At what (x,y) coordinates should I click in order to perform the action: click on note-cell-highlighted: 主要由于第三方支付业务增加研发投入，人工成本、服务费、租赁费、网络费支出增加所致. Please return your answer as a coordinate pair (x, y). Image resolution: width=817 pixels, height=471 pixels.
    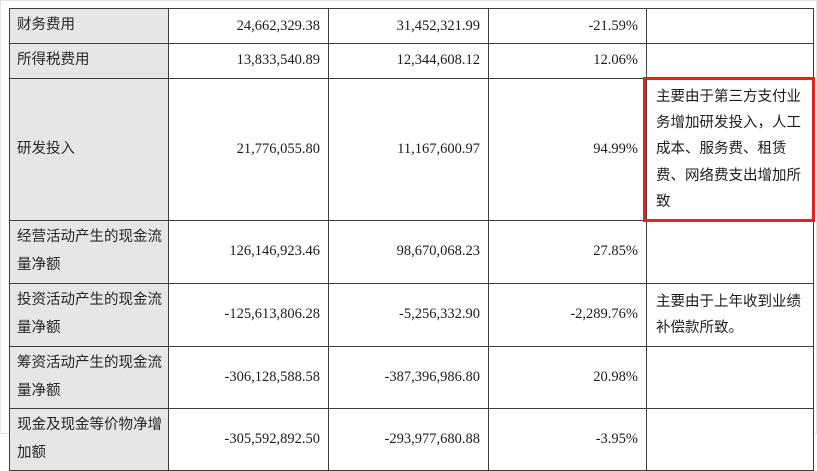
    Looking at the image, I should click on (729, 149).